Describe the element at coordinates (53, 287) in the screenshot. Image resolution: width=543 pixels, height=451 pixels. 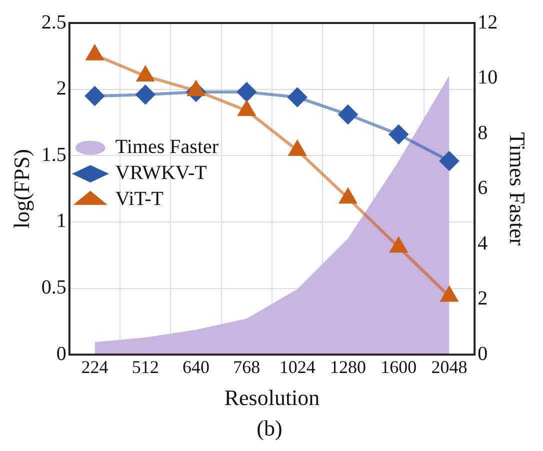
I see `y-tick-label: 0.5` at that location.